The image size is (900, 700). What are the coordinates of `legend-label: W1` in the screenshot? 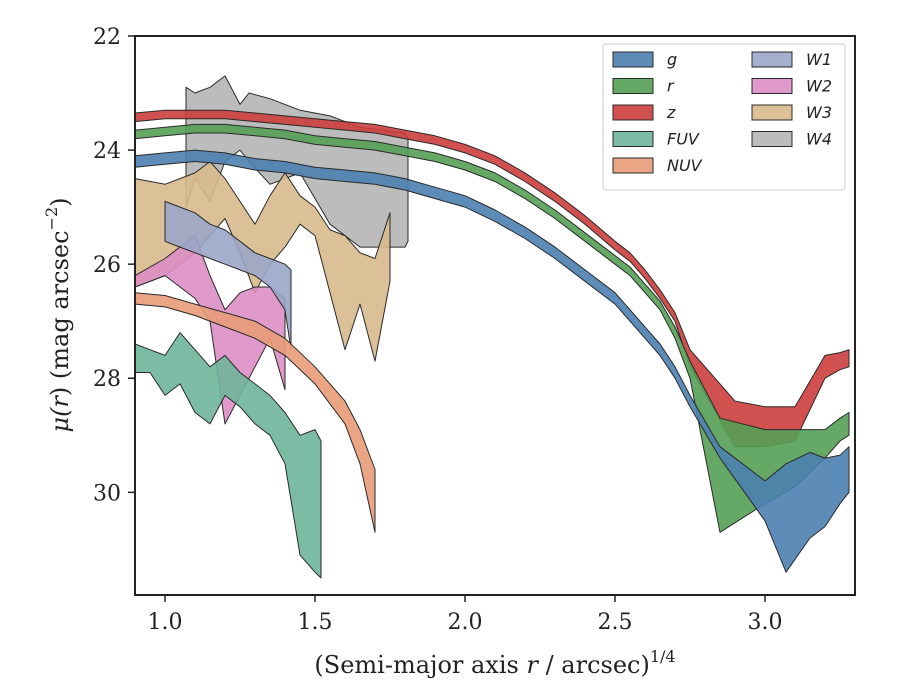 It's located at (819, 59).